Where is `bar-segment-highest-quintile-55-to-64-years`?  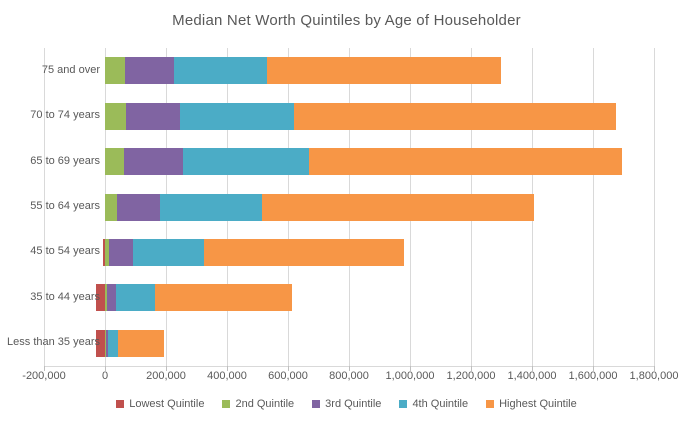 bar-segment-highest-quintile-55-to-64-years is located at coordinates (398, 207).